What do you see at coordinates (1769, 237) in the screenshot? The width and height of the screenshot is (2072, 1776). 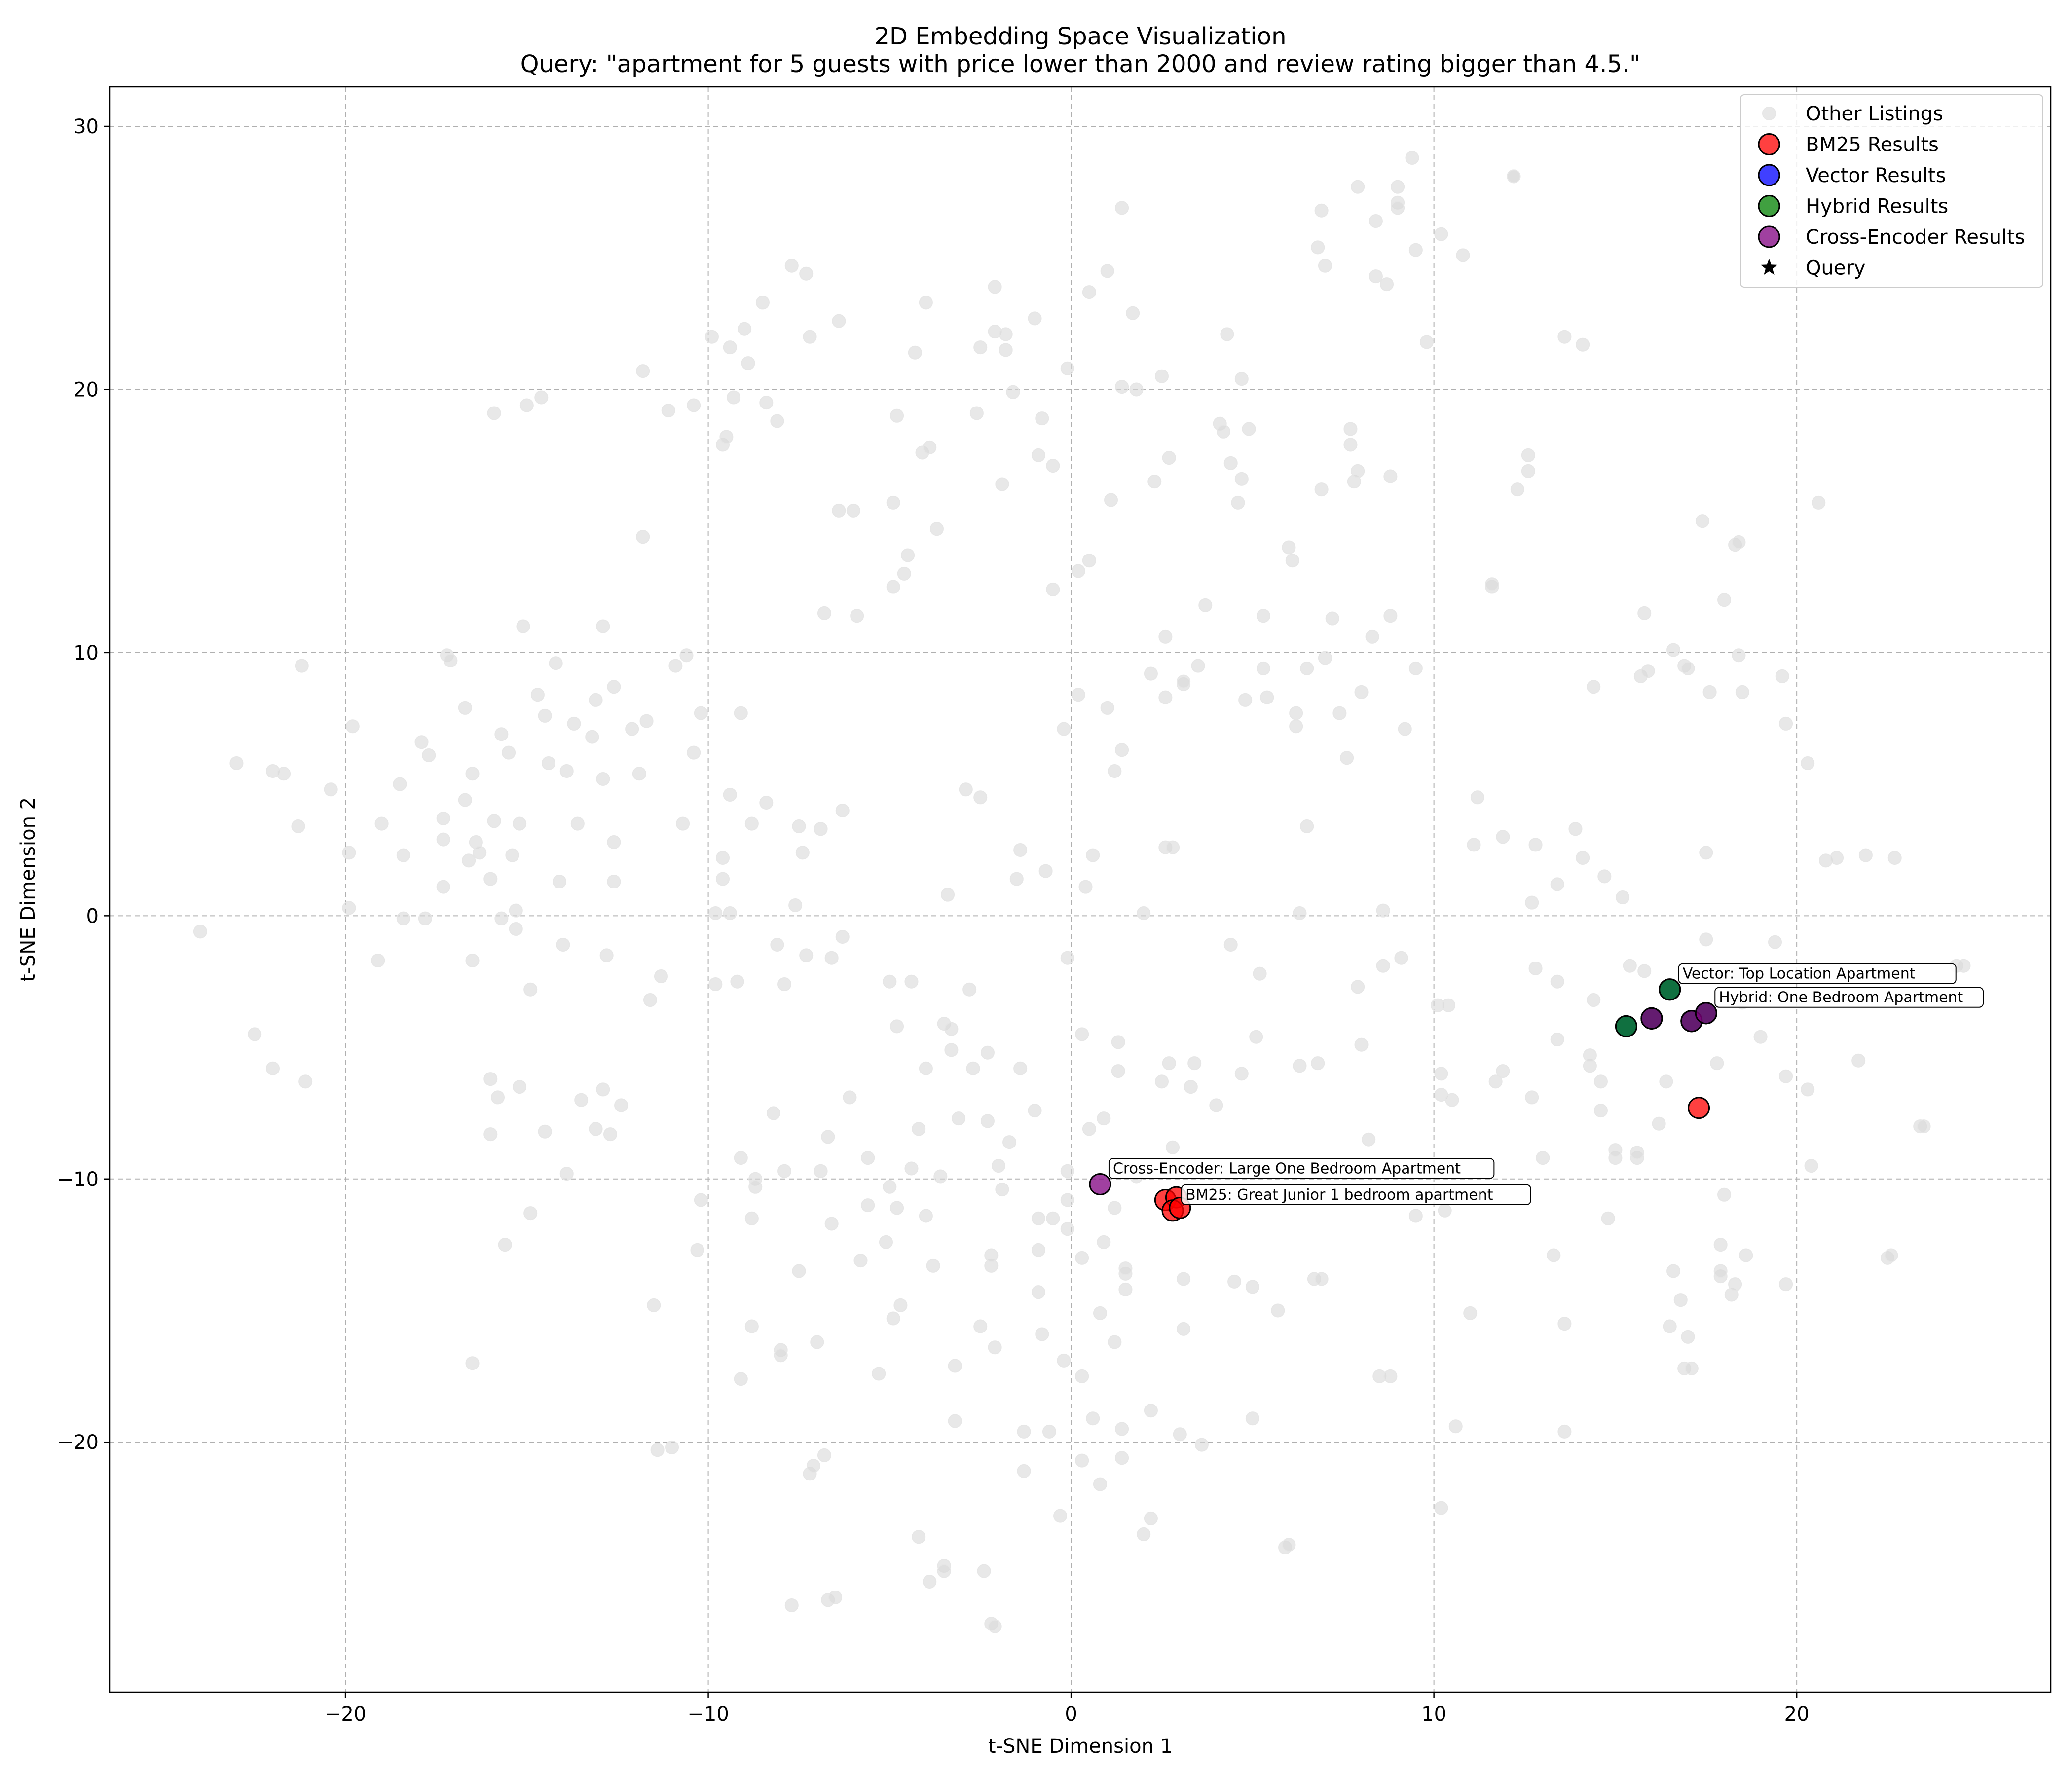 I see `legend-marker-cross-encoder-results` at bounding box center [1769, 237].